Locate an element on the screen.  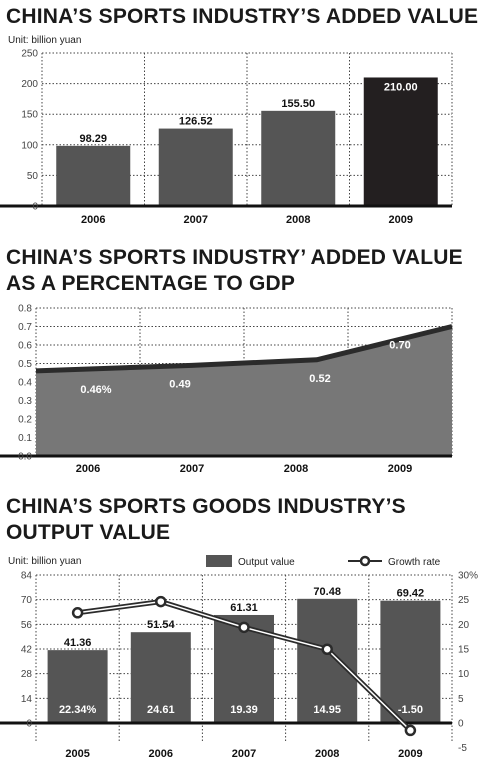
chart1-ytick: 100 is located at coordinates (29, 145).